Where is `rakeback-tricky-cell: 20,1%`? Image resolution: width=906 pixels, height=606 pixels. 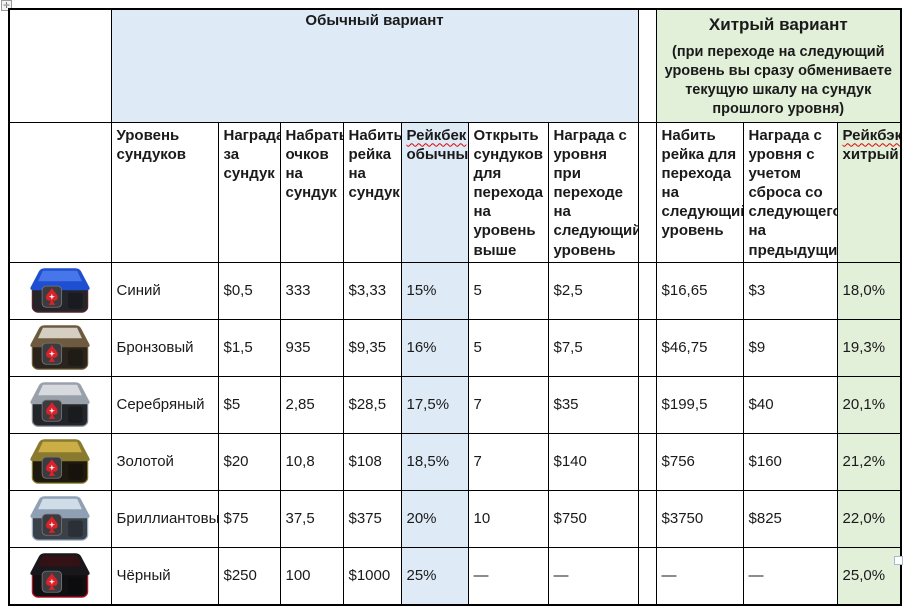
rakeback-tricky-cell: 20,1% is located at coordinates (869, 404).